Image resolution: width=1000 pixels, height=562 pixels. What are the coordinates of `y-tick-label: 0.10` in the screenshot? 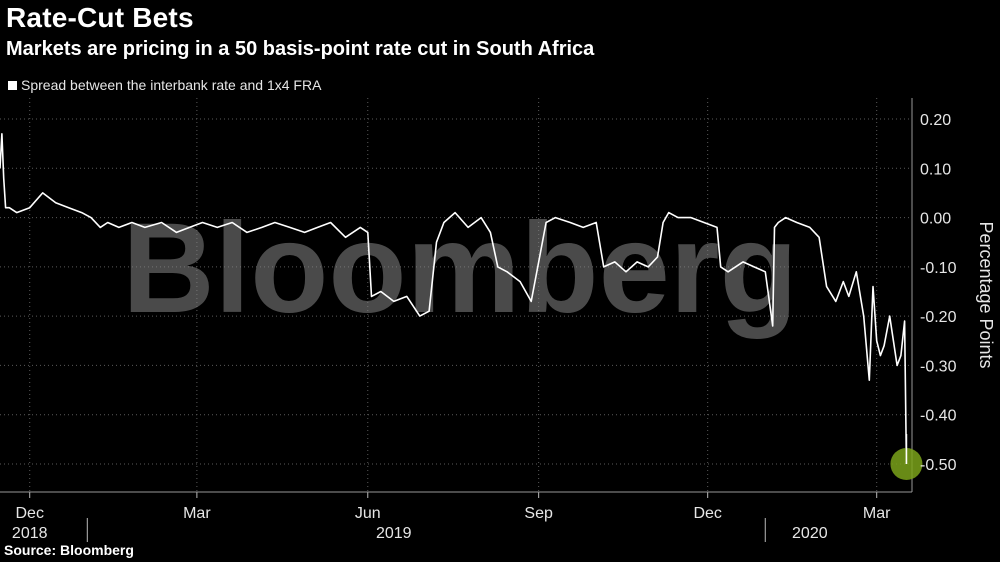 It's located at (935, 169).